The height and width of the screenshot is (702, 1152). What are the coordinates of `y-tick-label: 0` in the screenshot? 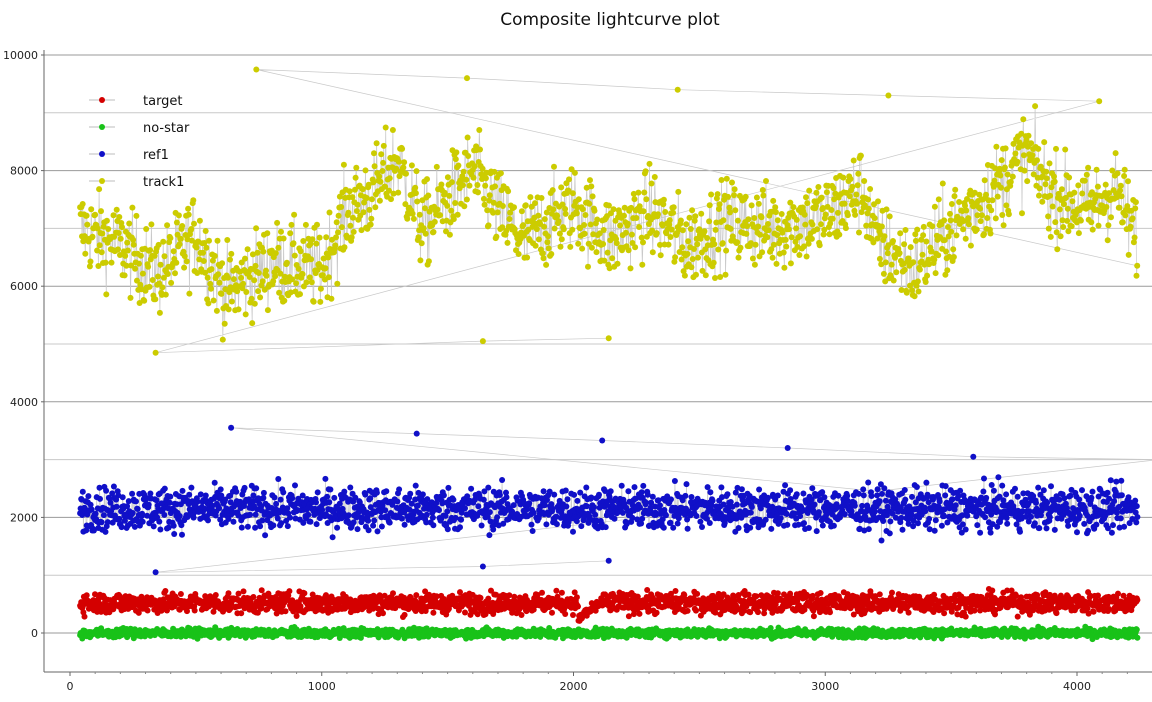 It's located at (34, 633).